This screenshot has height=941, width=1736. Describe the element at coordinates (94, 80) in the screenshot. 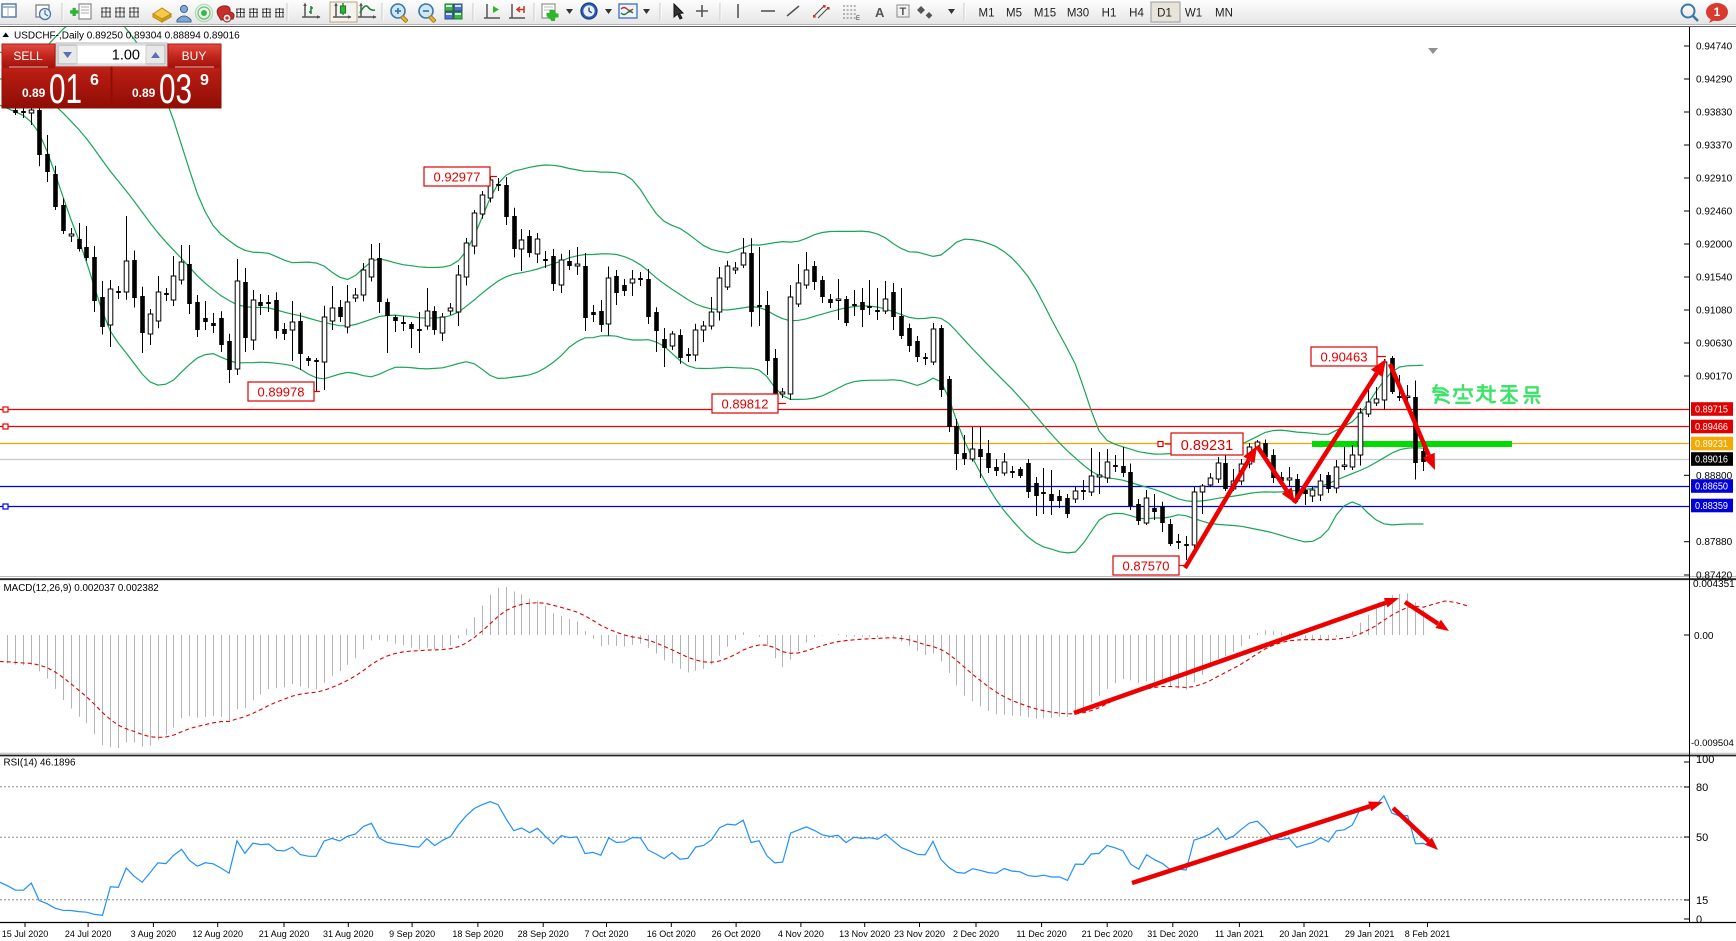

I see `svg-text: 6` at that location.